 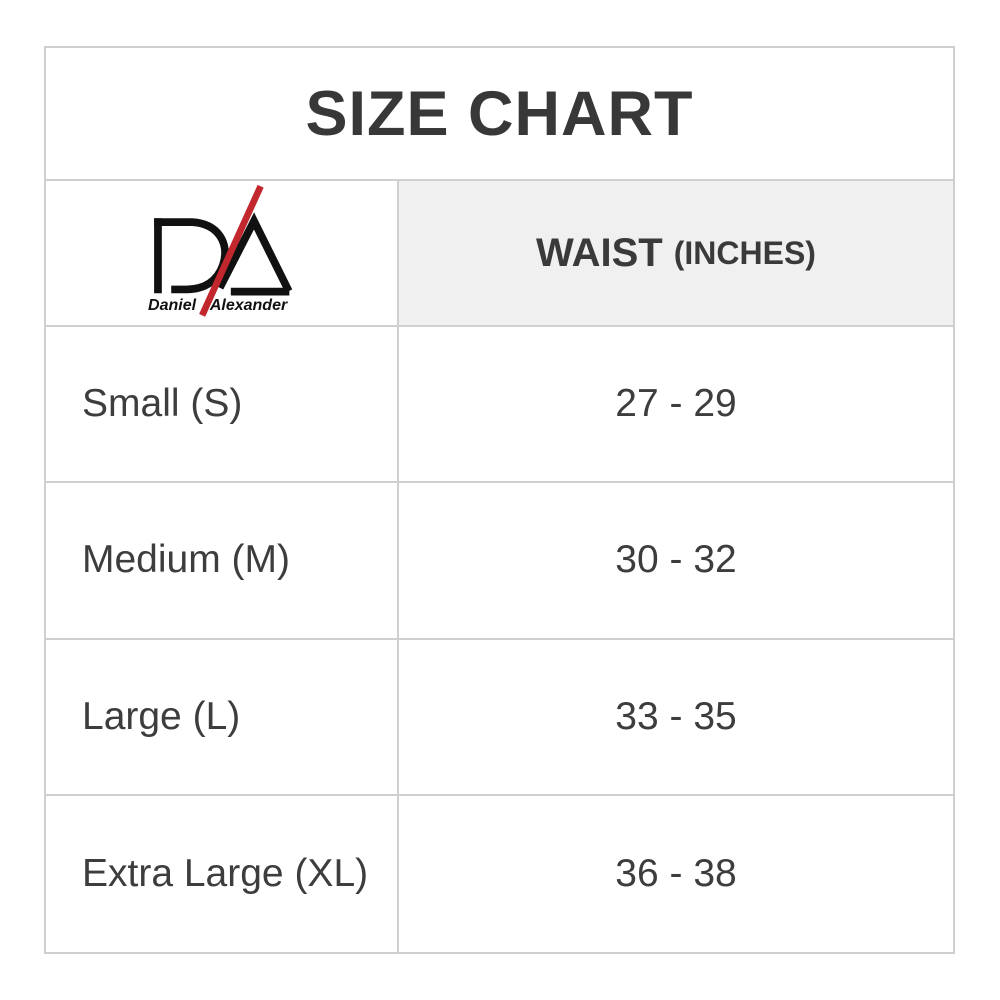 I want to click on waist-value-medium: 30 - 32, so click(x=676, y=561).